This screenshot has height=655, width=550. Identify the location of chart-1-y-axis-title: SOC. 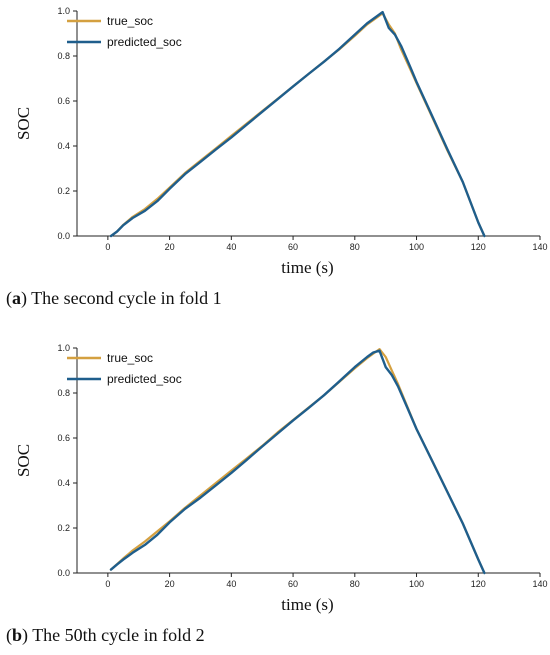
(23, 460).